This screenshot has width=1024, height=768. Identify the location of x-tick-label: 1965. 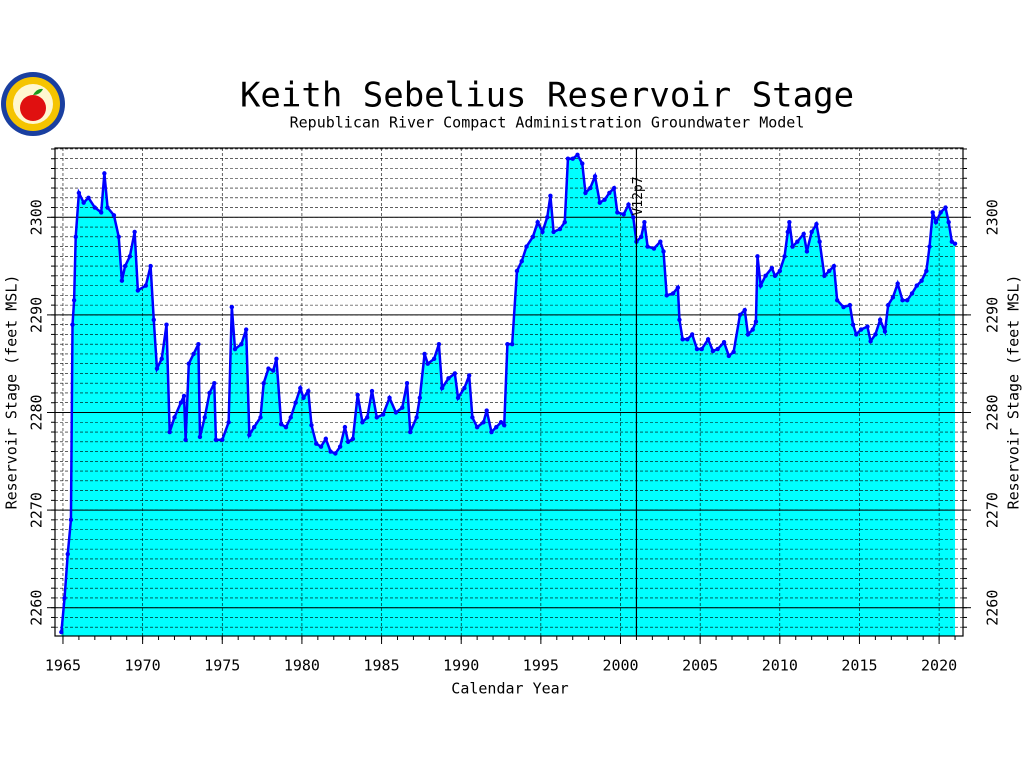
(63, 666).